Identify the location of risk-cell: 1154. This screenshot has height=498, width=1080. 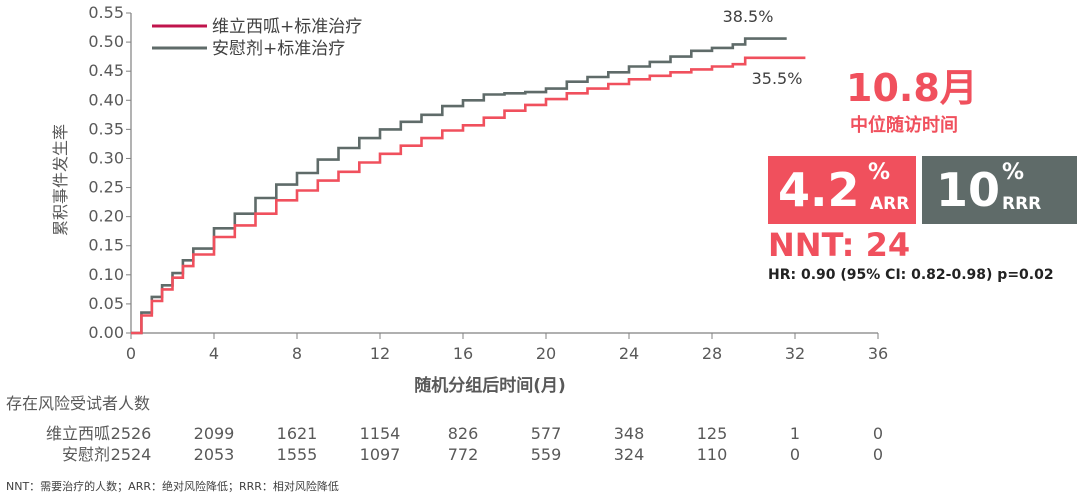
(380, 433).